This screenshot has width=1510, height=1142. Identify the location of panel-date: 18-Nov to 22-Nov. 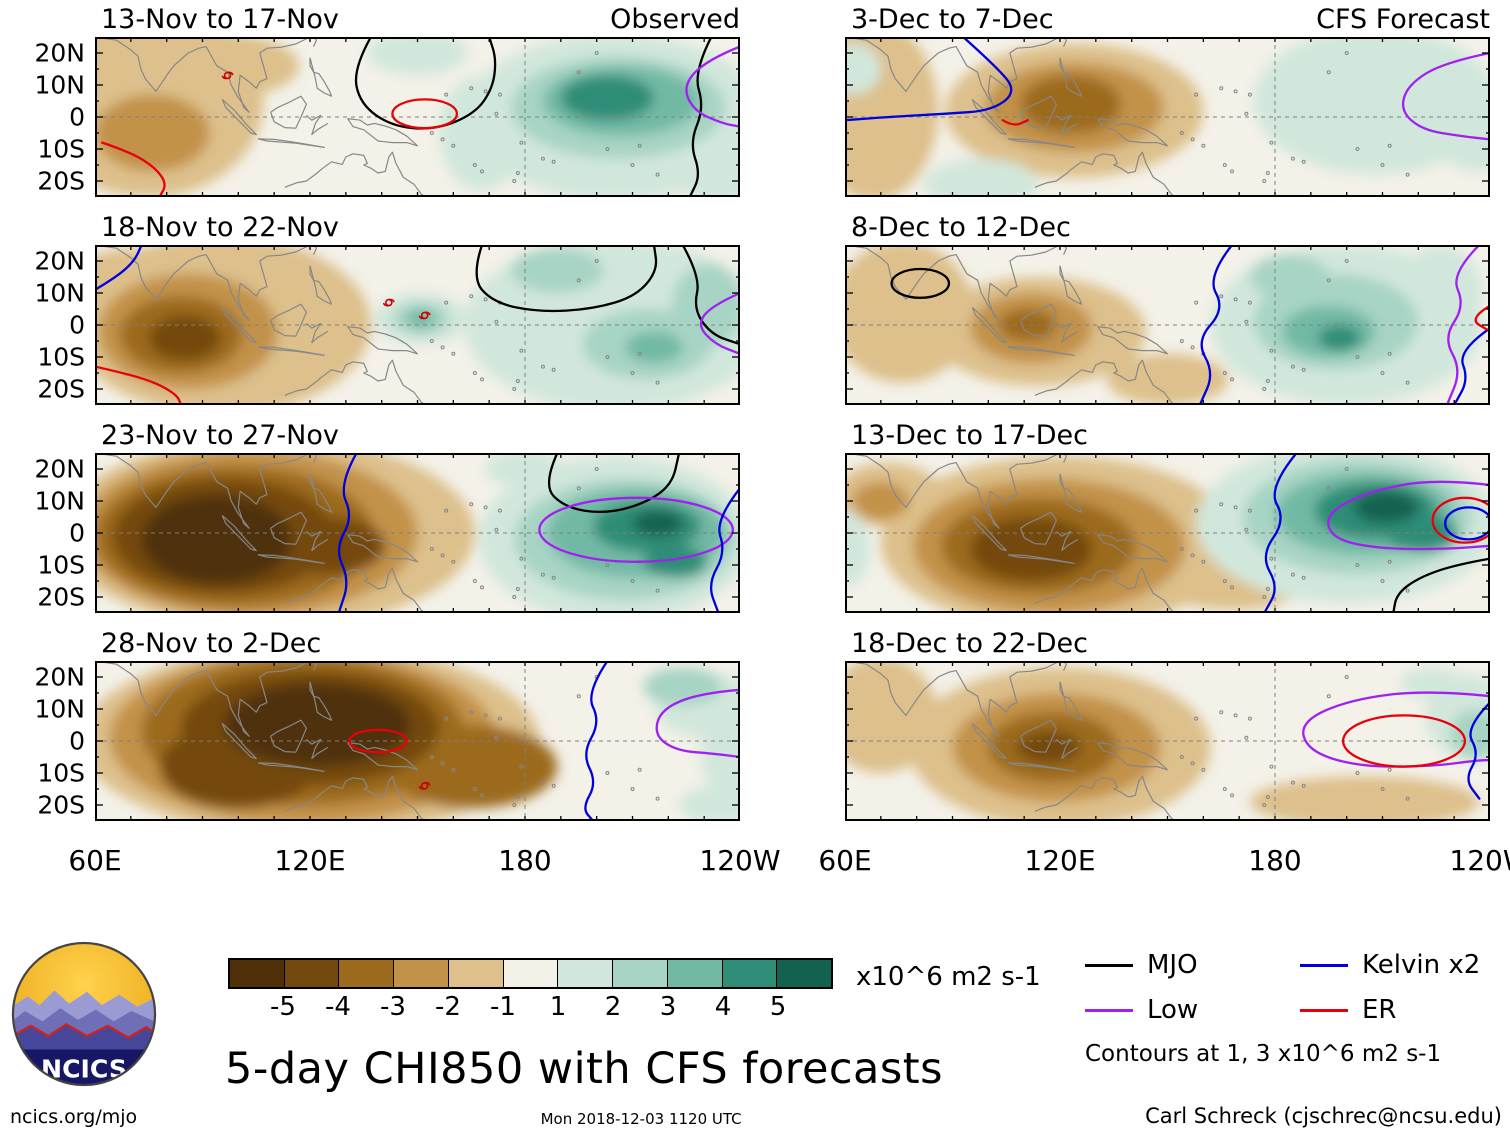
(220, 227).